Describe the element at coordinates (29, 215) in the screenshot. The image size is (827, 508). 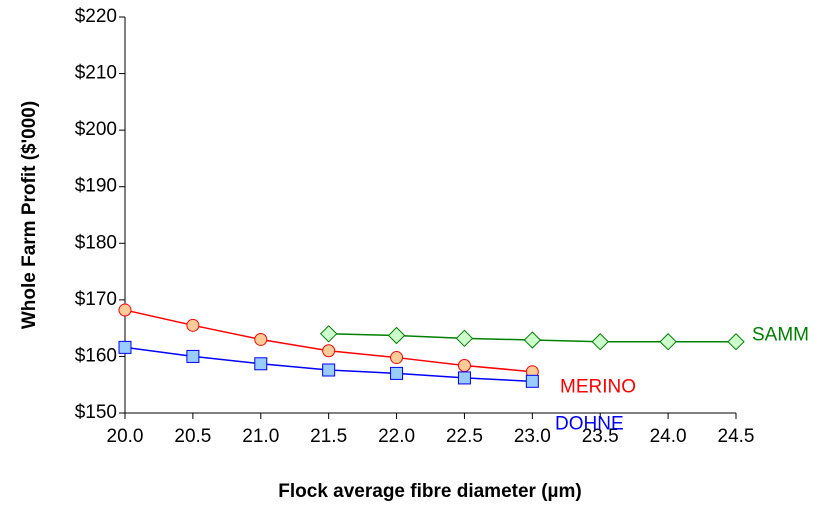
I see `y-axis-title: Whole Farm Profit ($'000)` at that location.